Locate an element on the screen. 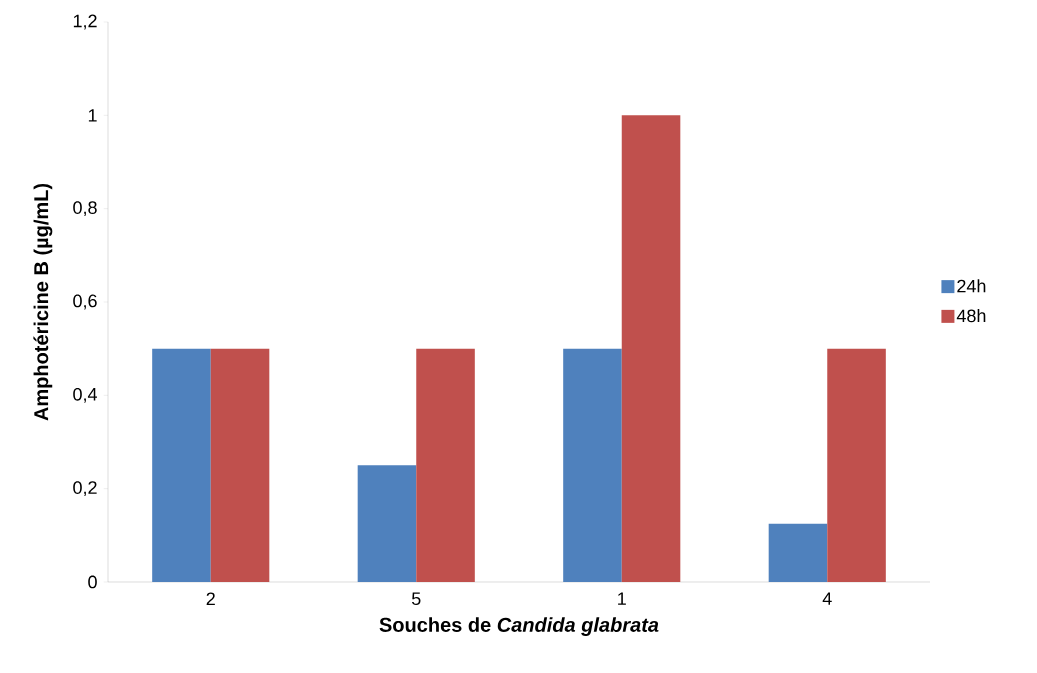  y-tick-label: 0,4 is located at coordinates (85, 395).